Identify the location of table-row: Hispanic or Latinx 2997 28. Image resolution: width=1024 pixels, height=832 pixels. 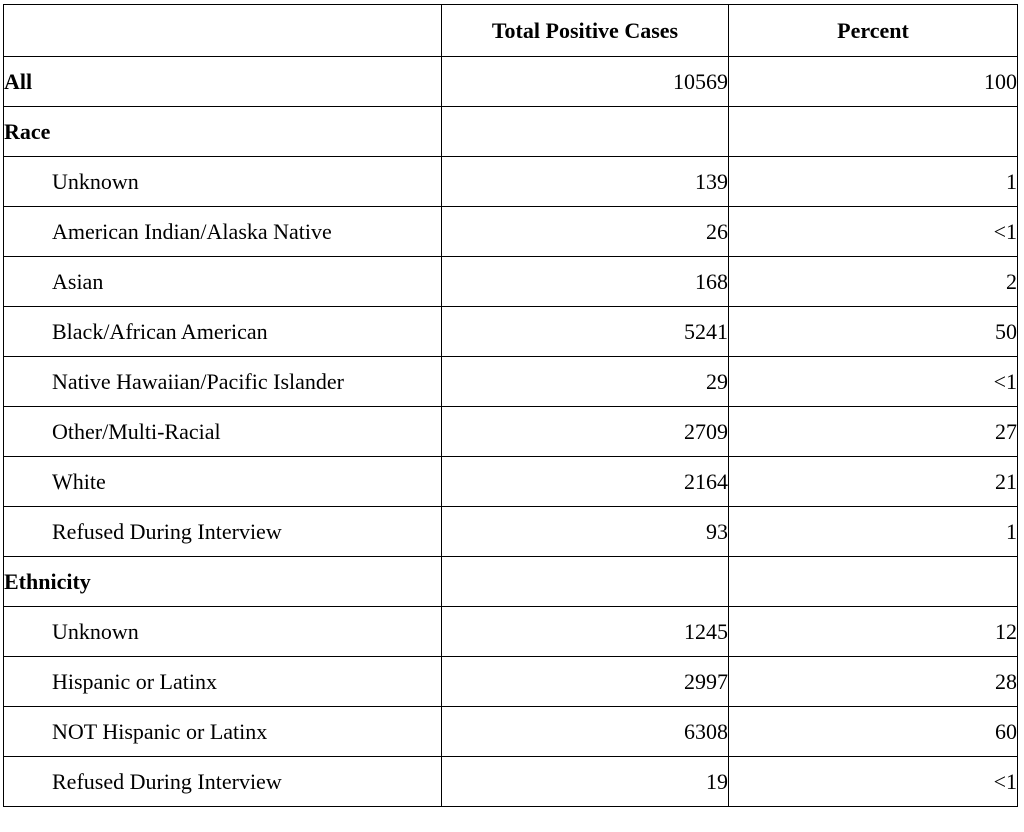
(510, 681).